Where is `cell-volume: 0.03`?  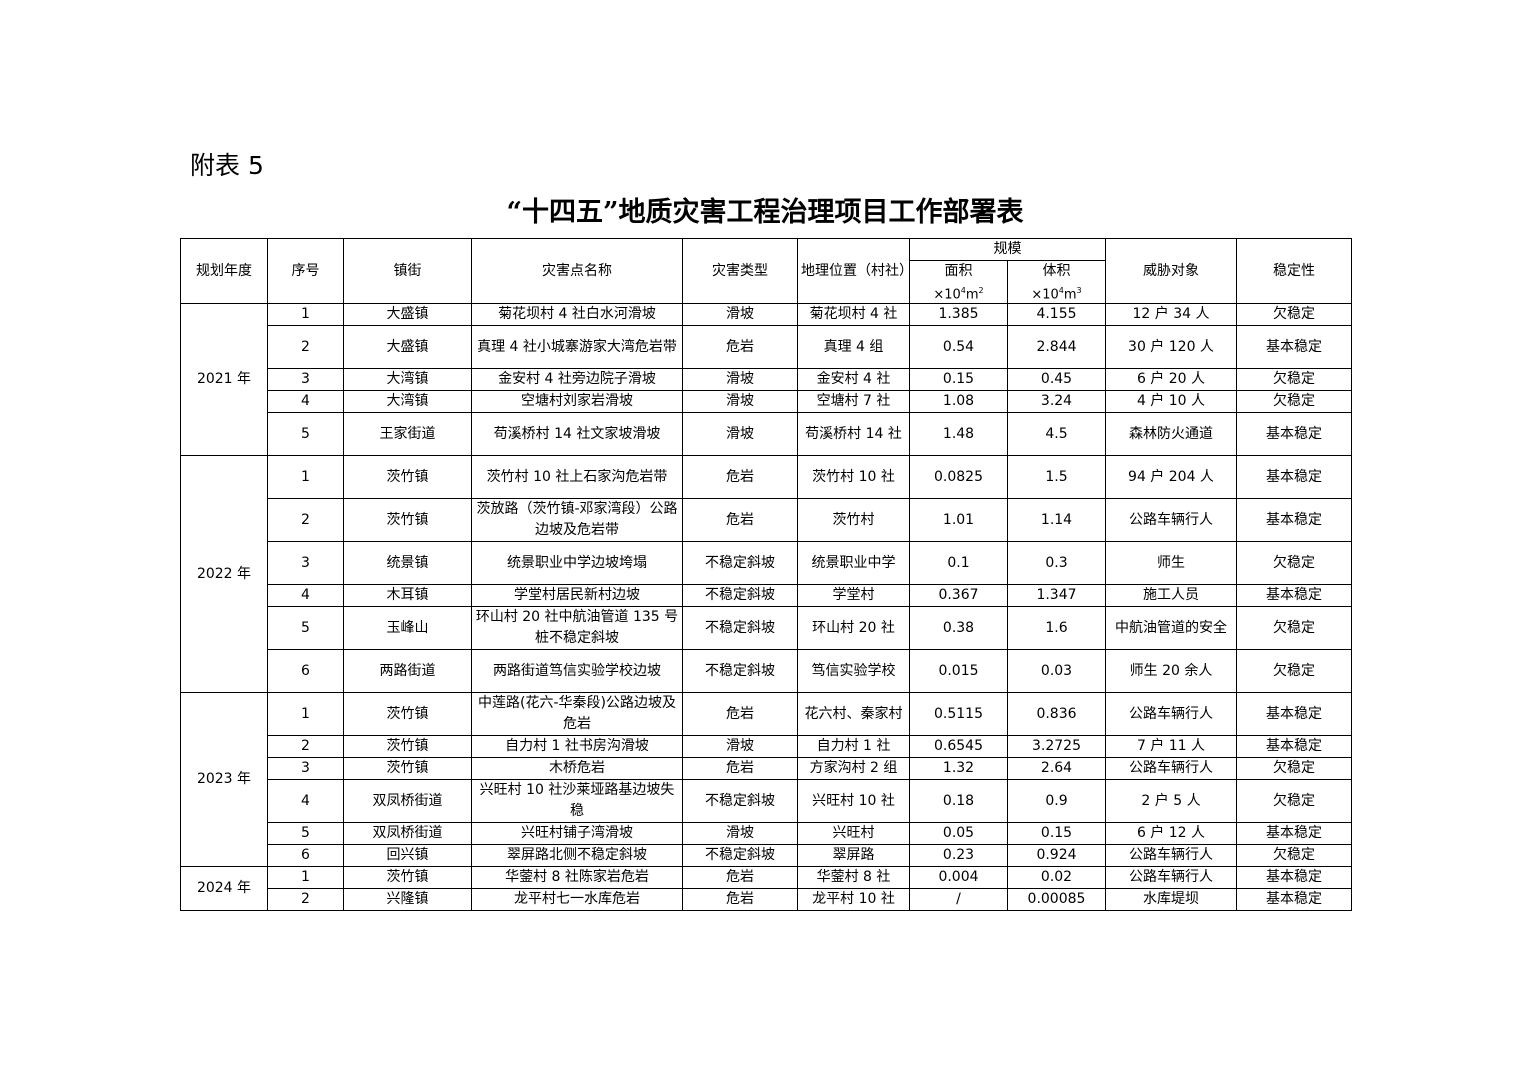
cell-volume: 0.03 is located at coordinates (1056, 671).